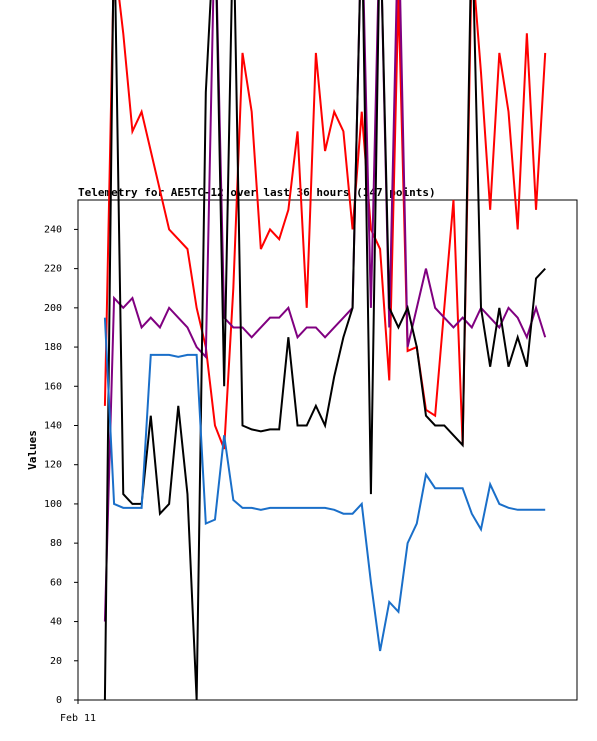 The width and height of the screenshot is (597, 741). What do you see at coordinates (53, 269) in the screenshot?
I see `y-tick-label: 220` at bounding box center [53, 269].